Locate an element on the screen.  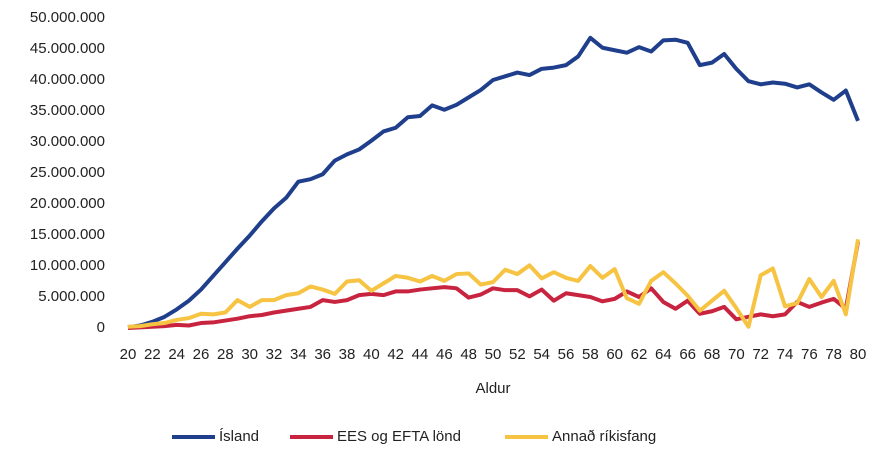
x-tick-label: 80 is located at coordinates (858, 354).